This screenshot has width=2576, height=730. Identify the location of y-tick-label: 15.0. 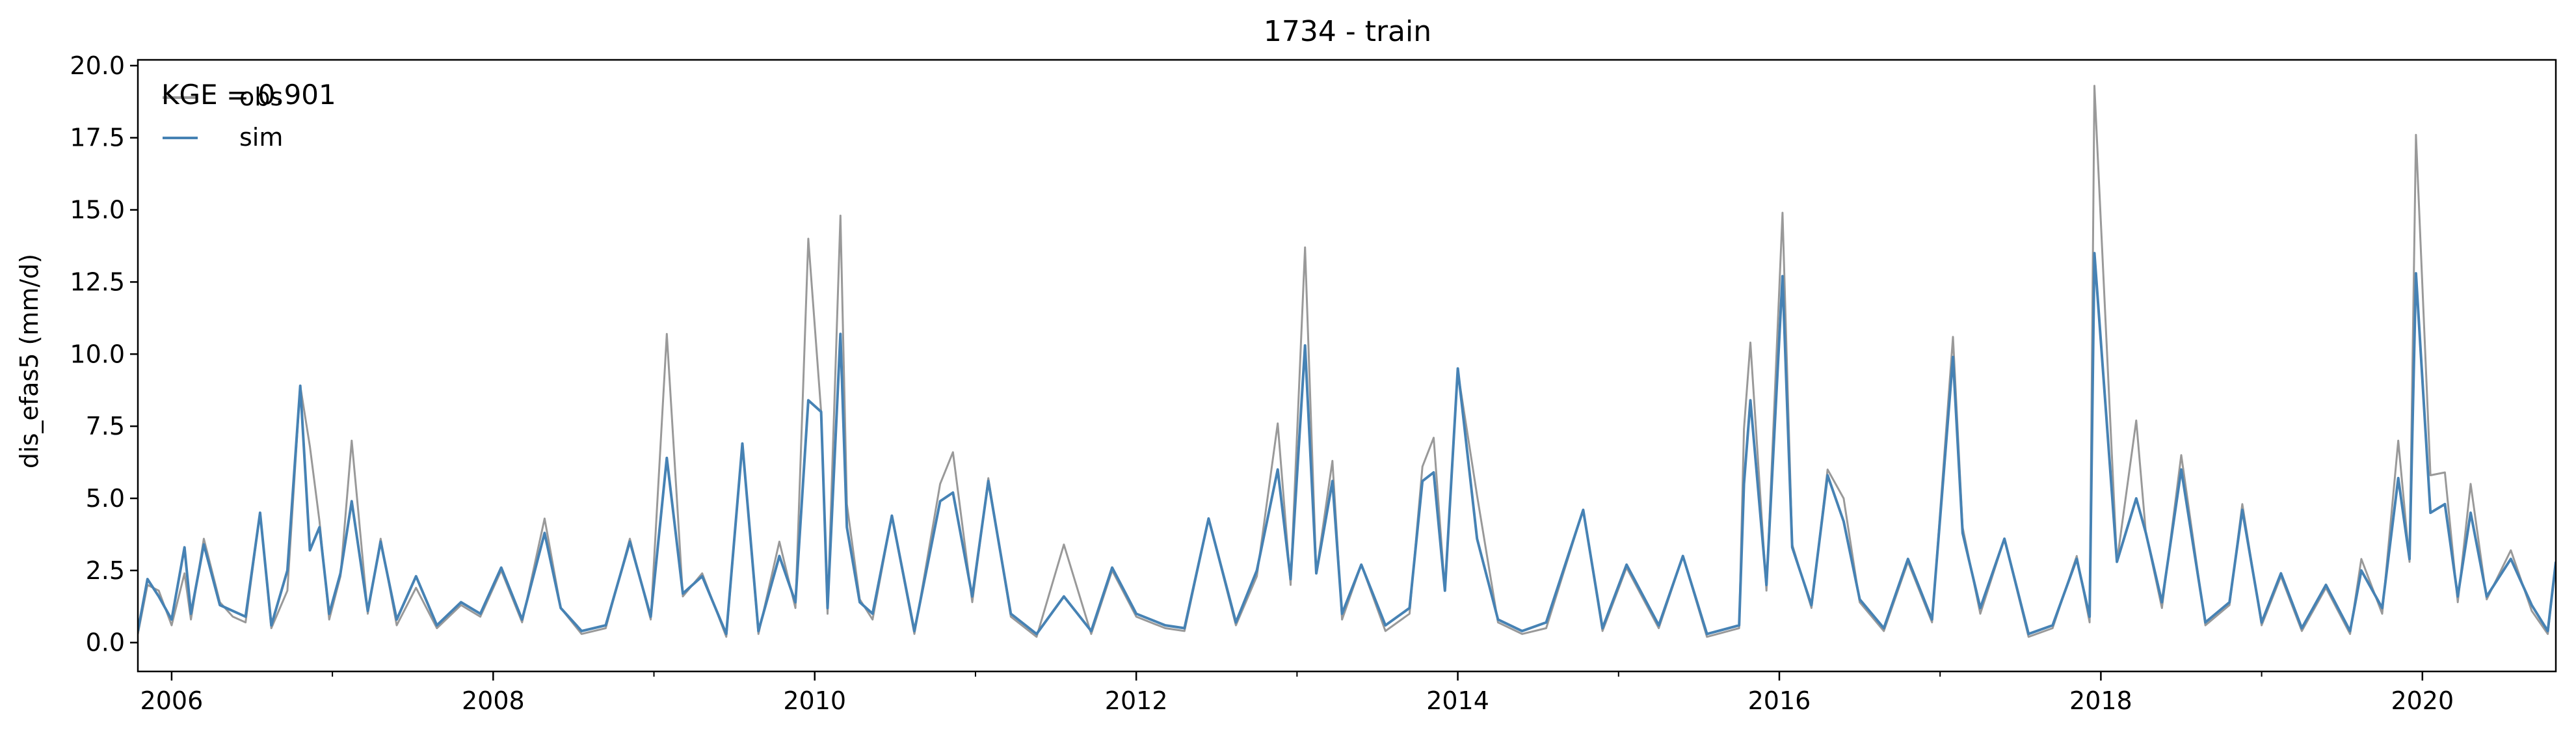
(97, 210).